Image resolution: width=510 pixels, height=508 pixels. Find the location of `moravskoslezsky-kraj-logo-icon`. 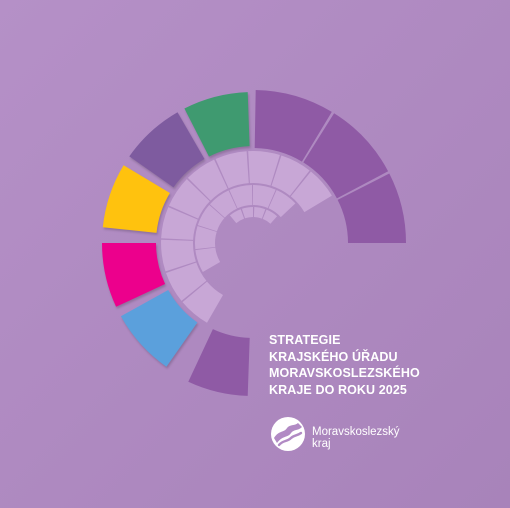

moravskoslezsky-kraj-logo-icon is located at coordinates (288, 434).